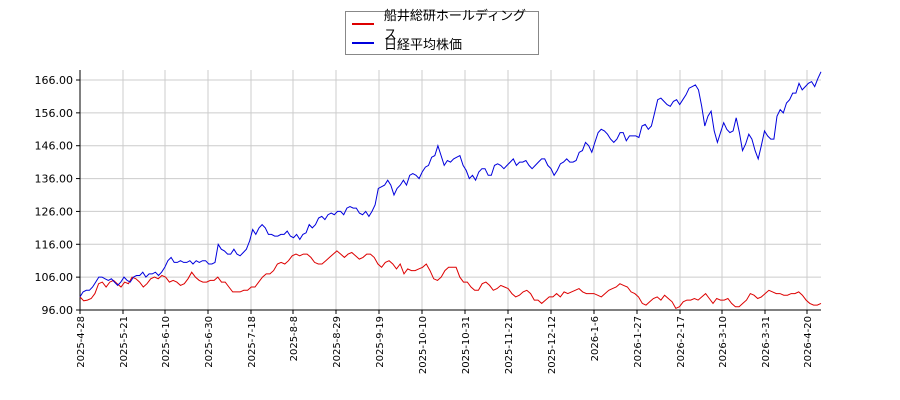 The width and height of the screenshot is (900, 400). Describe the element at coordinates (58, 310) in the screenshot. I see `y-tick-label: 96.00` at that location.